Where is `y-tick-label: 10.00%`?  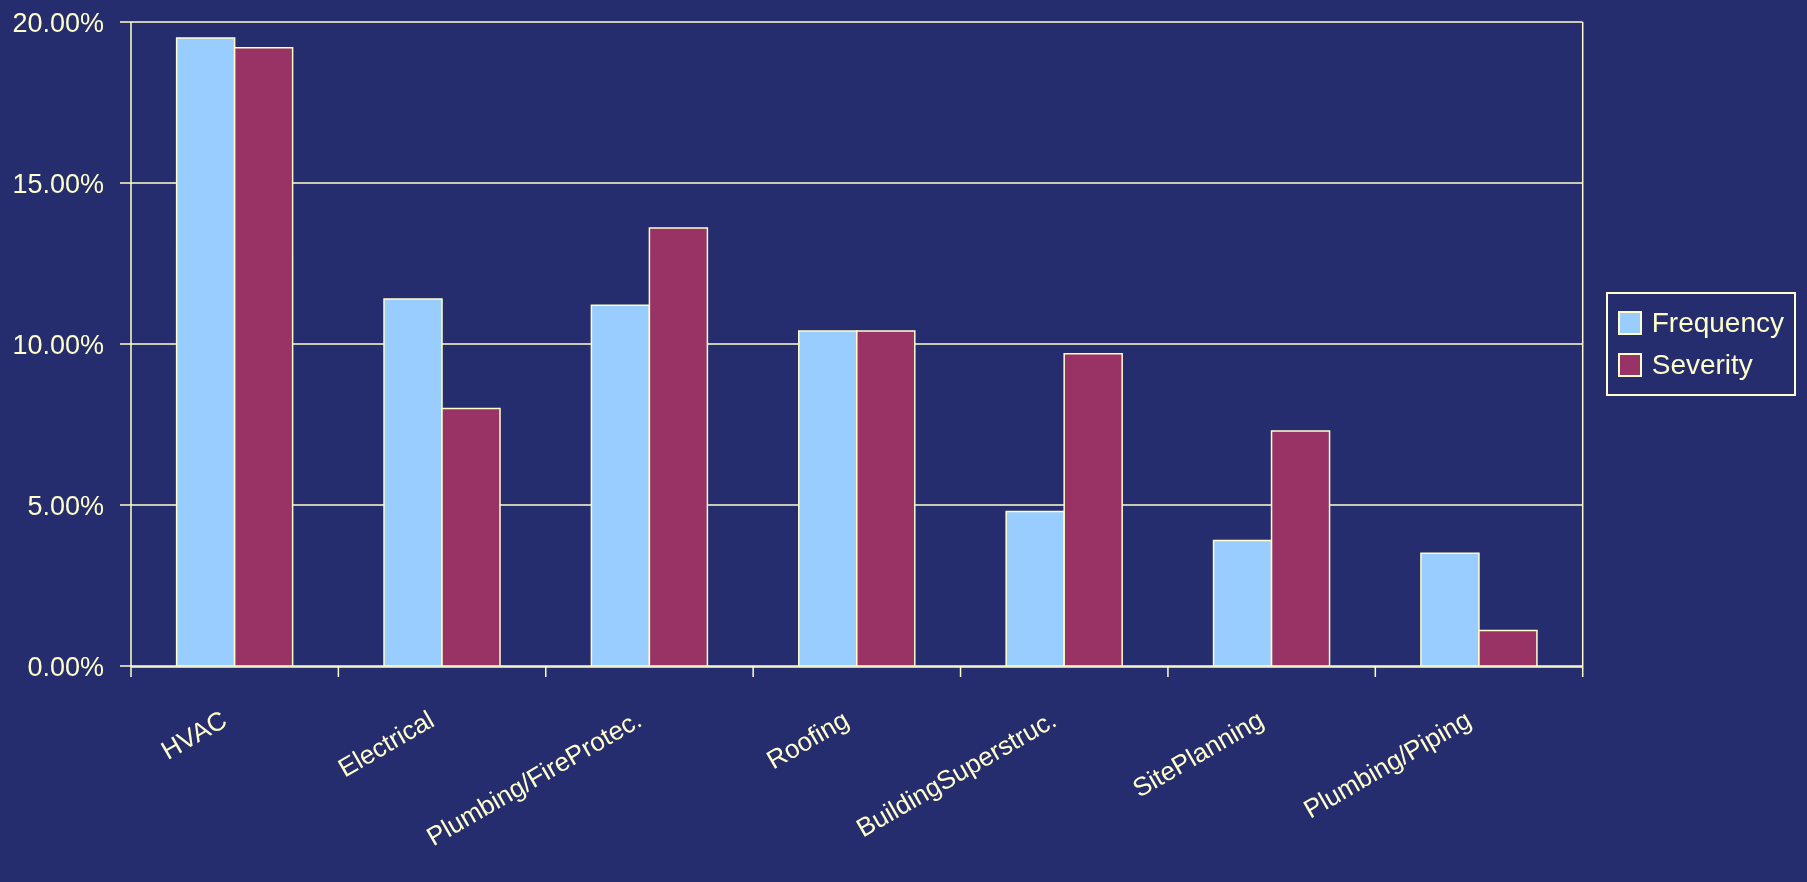 y-tick-label: 10.00% is located at coordinates (58, 344).